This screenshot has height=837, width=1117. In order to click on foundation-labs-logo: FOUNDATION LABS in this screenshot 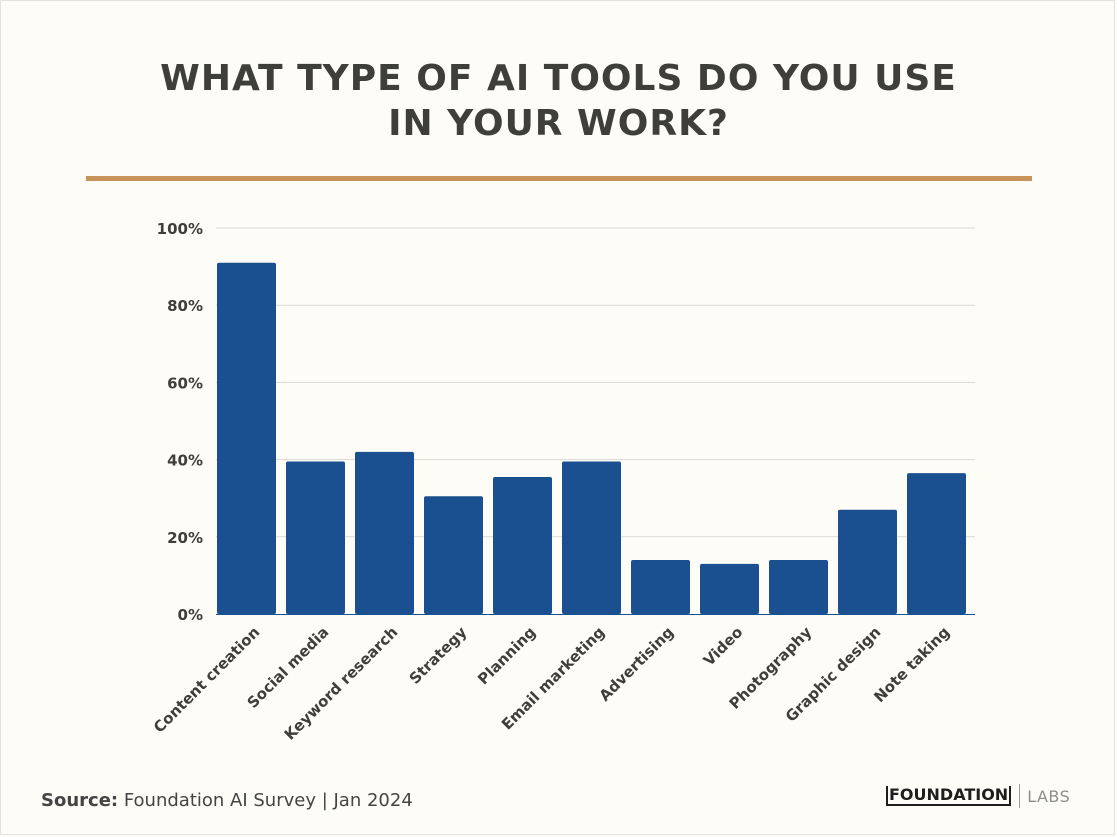, I will do `click(978, 796)`.